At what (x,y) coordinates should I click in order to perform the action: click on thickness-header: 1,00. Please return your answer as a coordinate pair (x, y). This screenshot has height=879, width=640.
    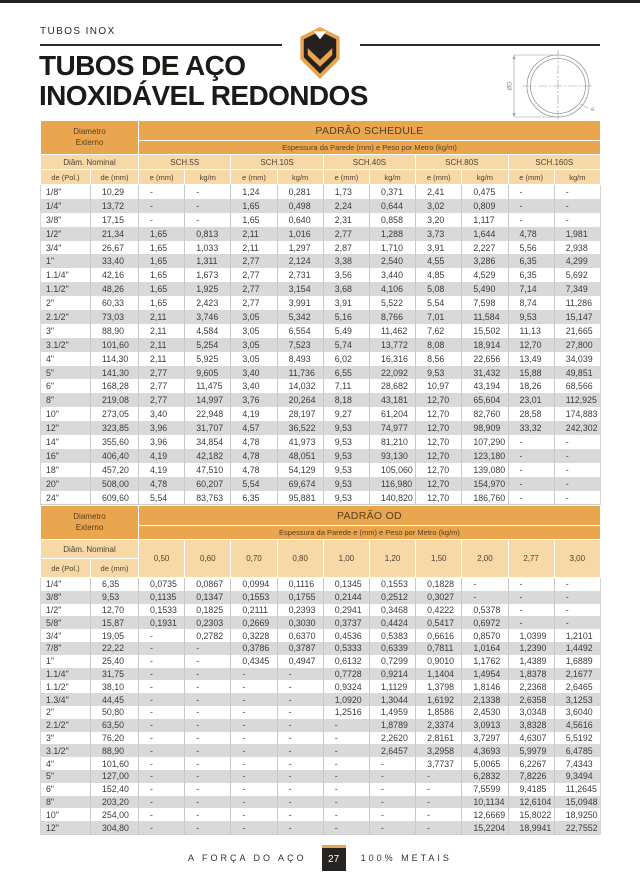
    Looking at the image, I should click on (346, 558).